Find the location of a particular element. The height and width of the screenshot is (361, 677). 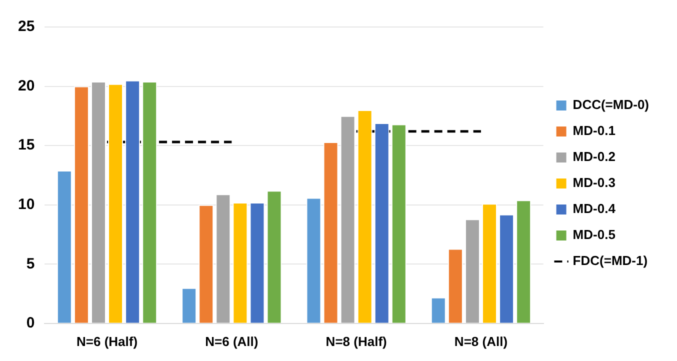

x-tick-label: N=8 (All) is located at coordinates (481, 341).